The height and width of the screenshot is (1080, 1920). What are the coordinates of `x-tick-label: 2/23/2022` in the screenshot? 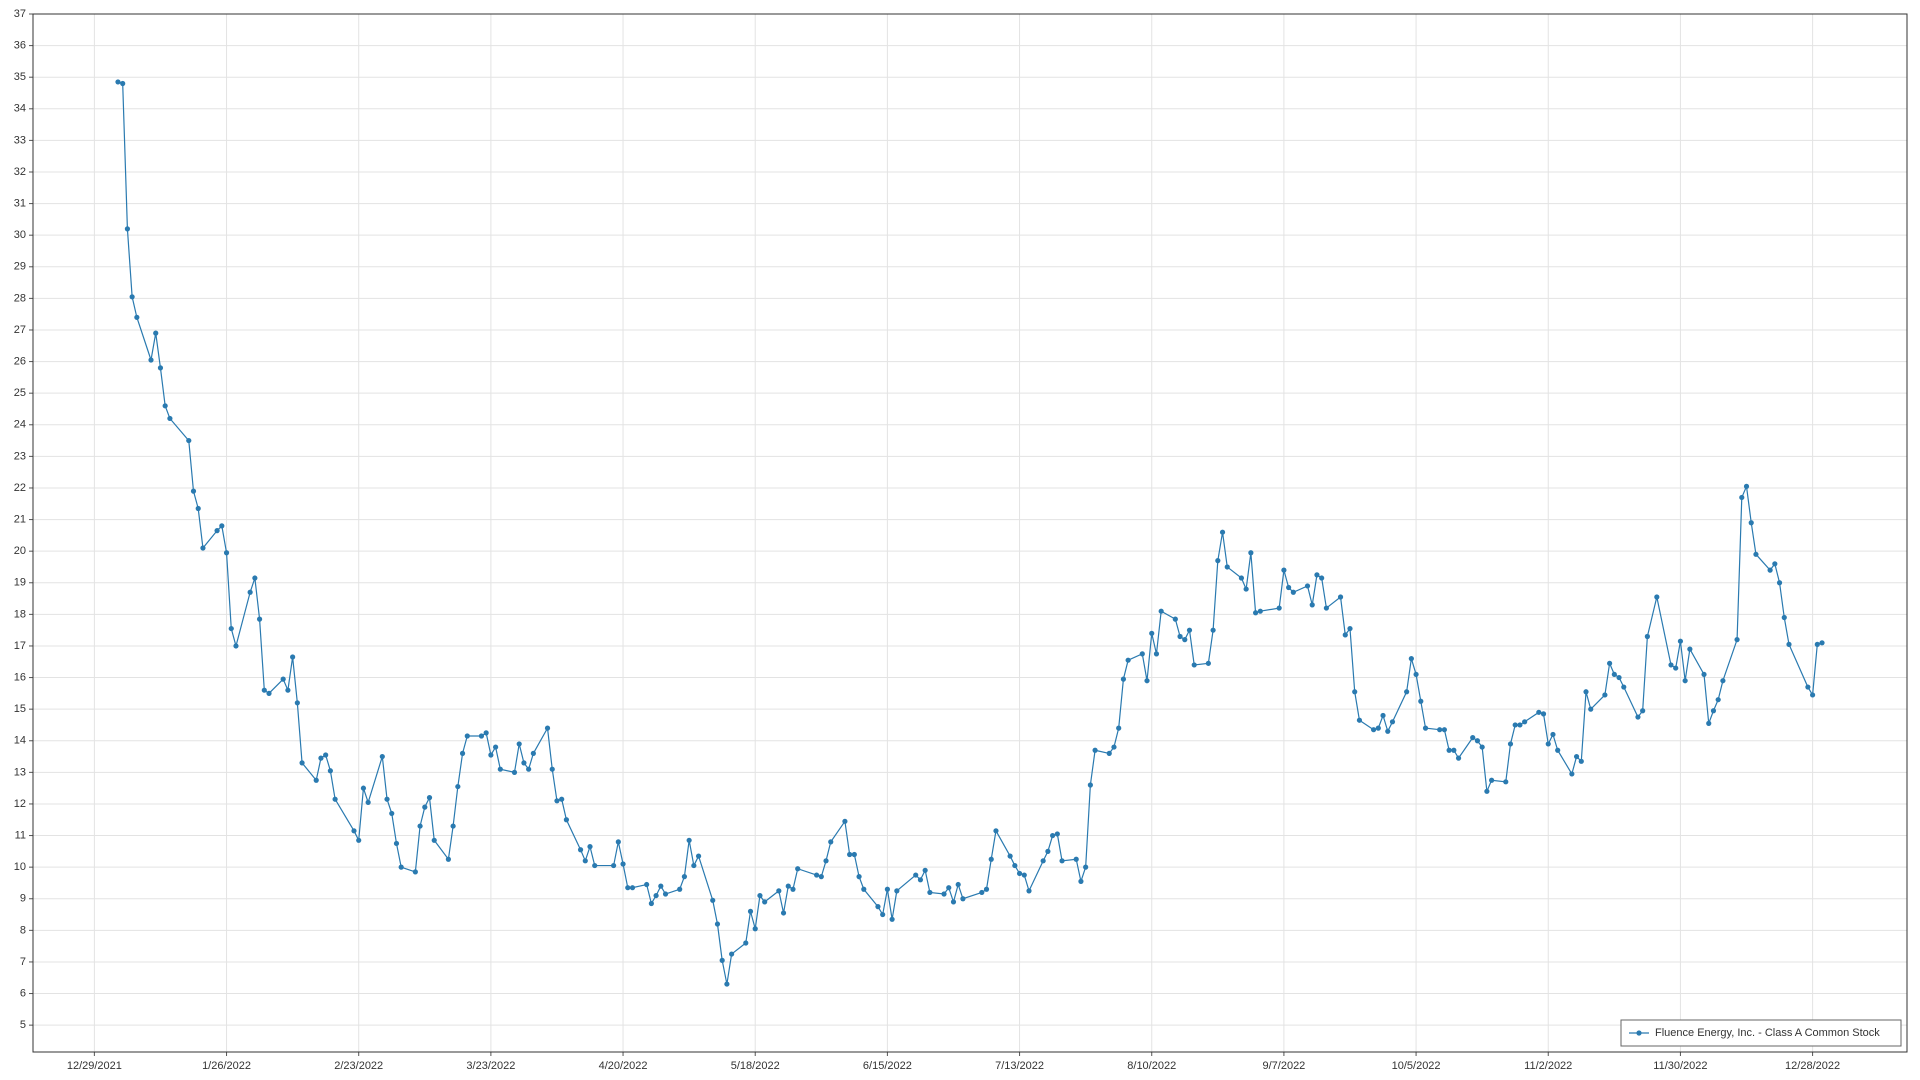 It's located at (358, 1066).